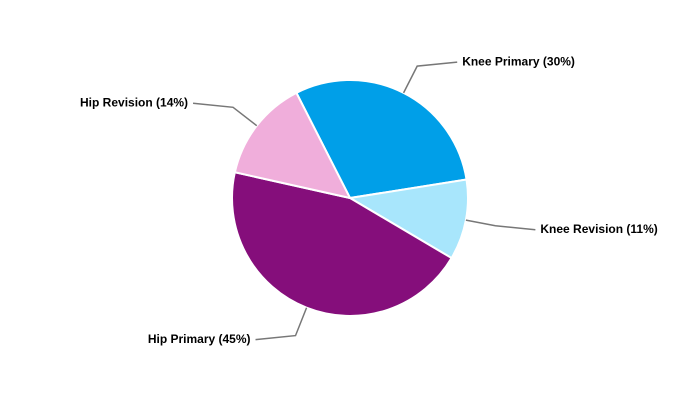  What do you see at coordinates (598, 229) in the screenshot?
I see `slice-label: Knee Revision (11%)` at bounding box center [598, 229].